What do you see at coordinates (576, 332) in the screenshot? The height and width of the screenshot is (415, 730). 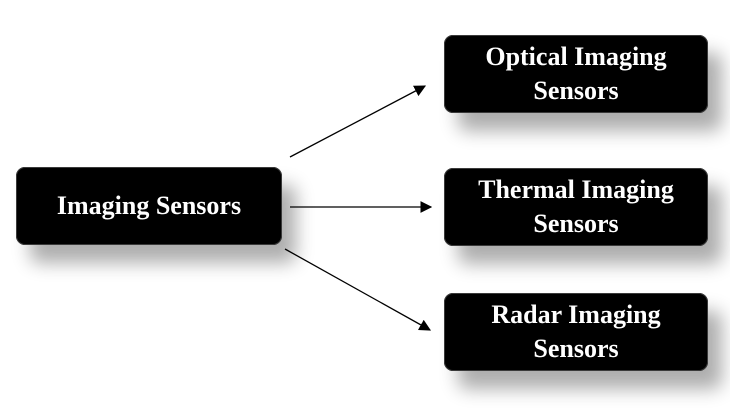 I see `child-node-radar: Radar Imaging Sensors` at bounding box center [576, 332].